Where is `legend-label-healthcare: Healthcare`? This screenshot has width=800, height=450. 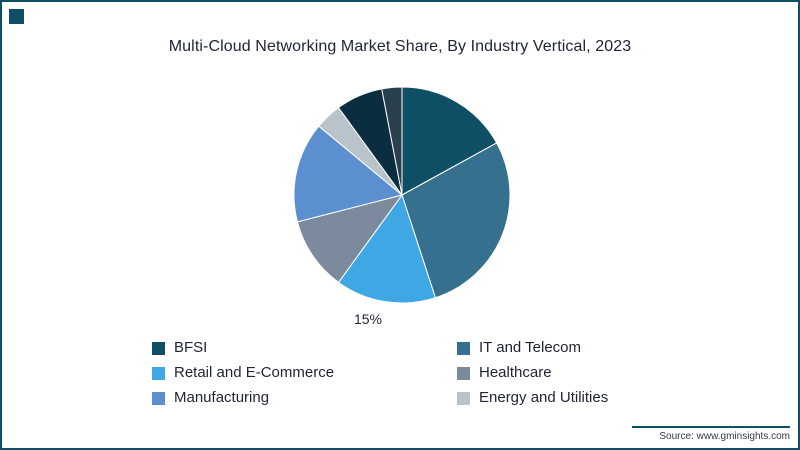
legend-label-healthcare: Healthcare is located at coordinates (515, 372).